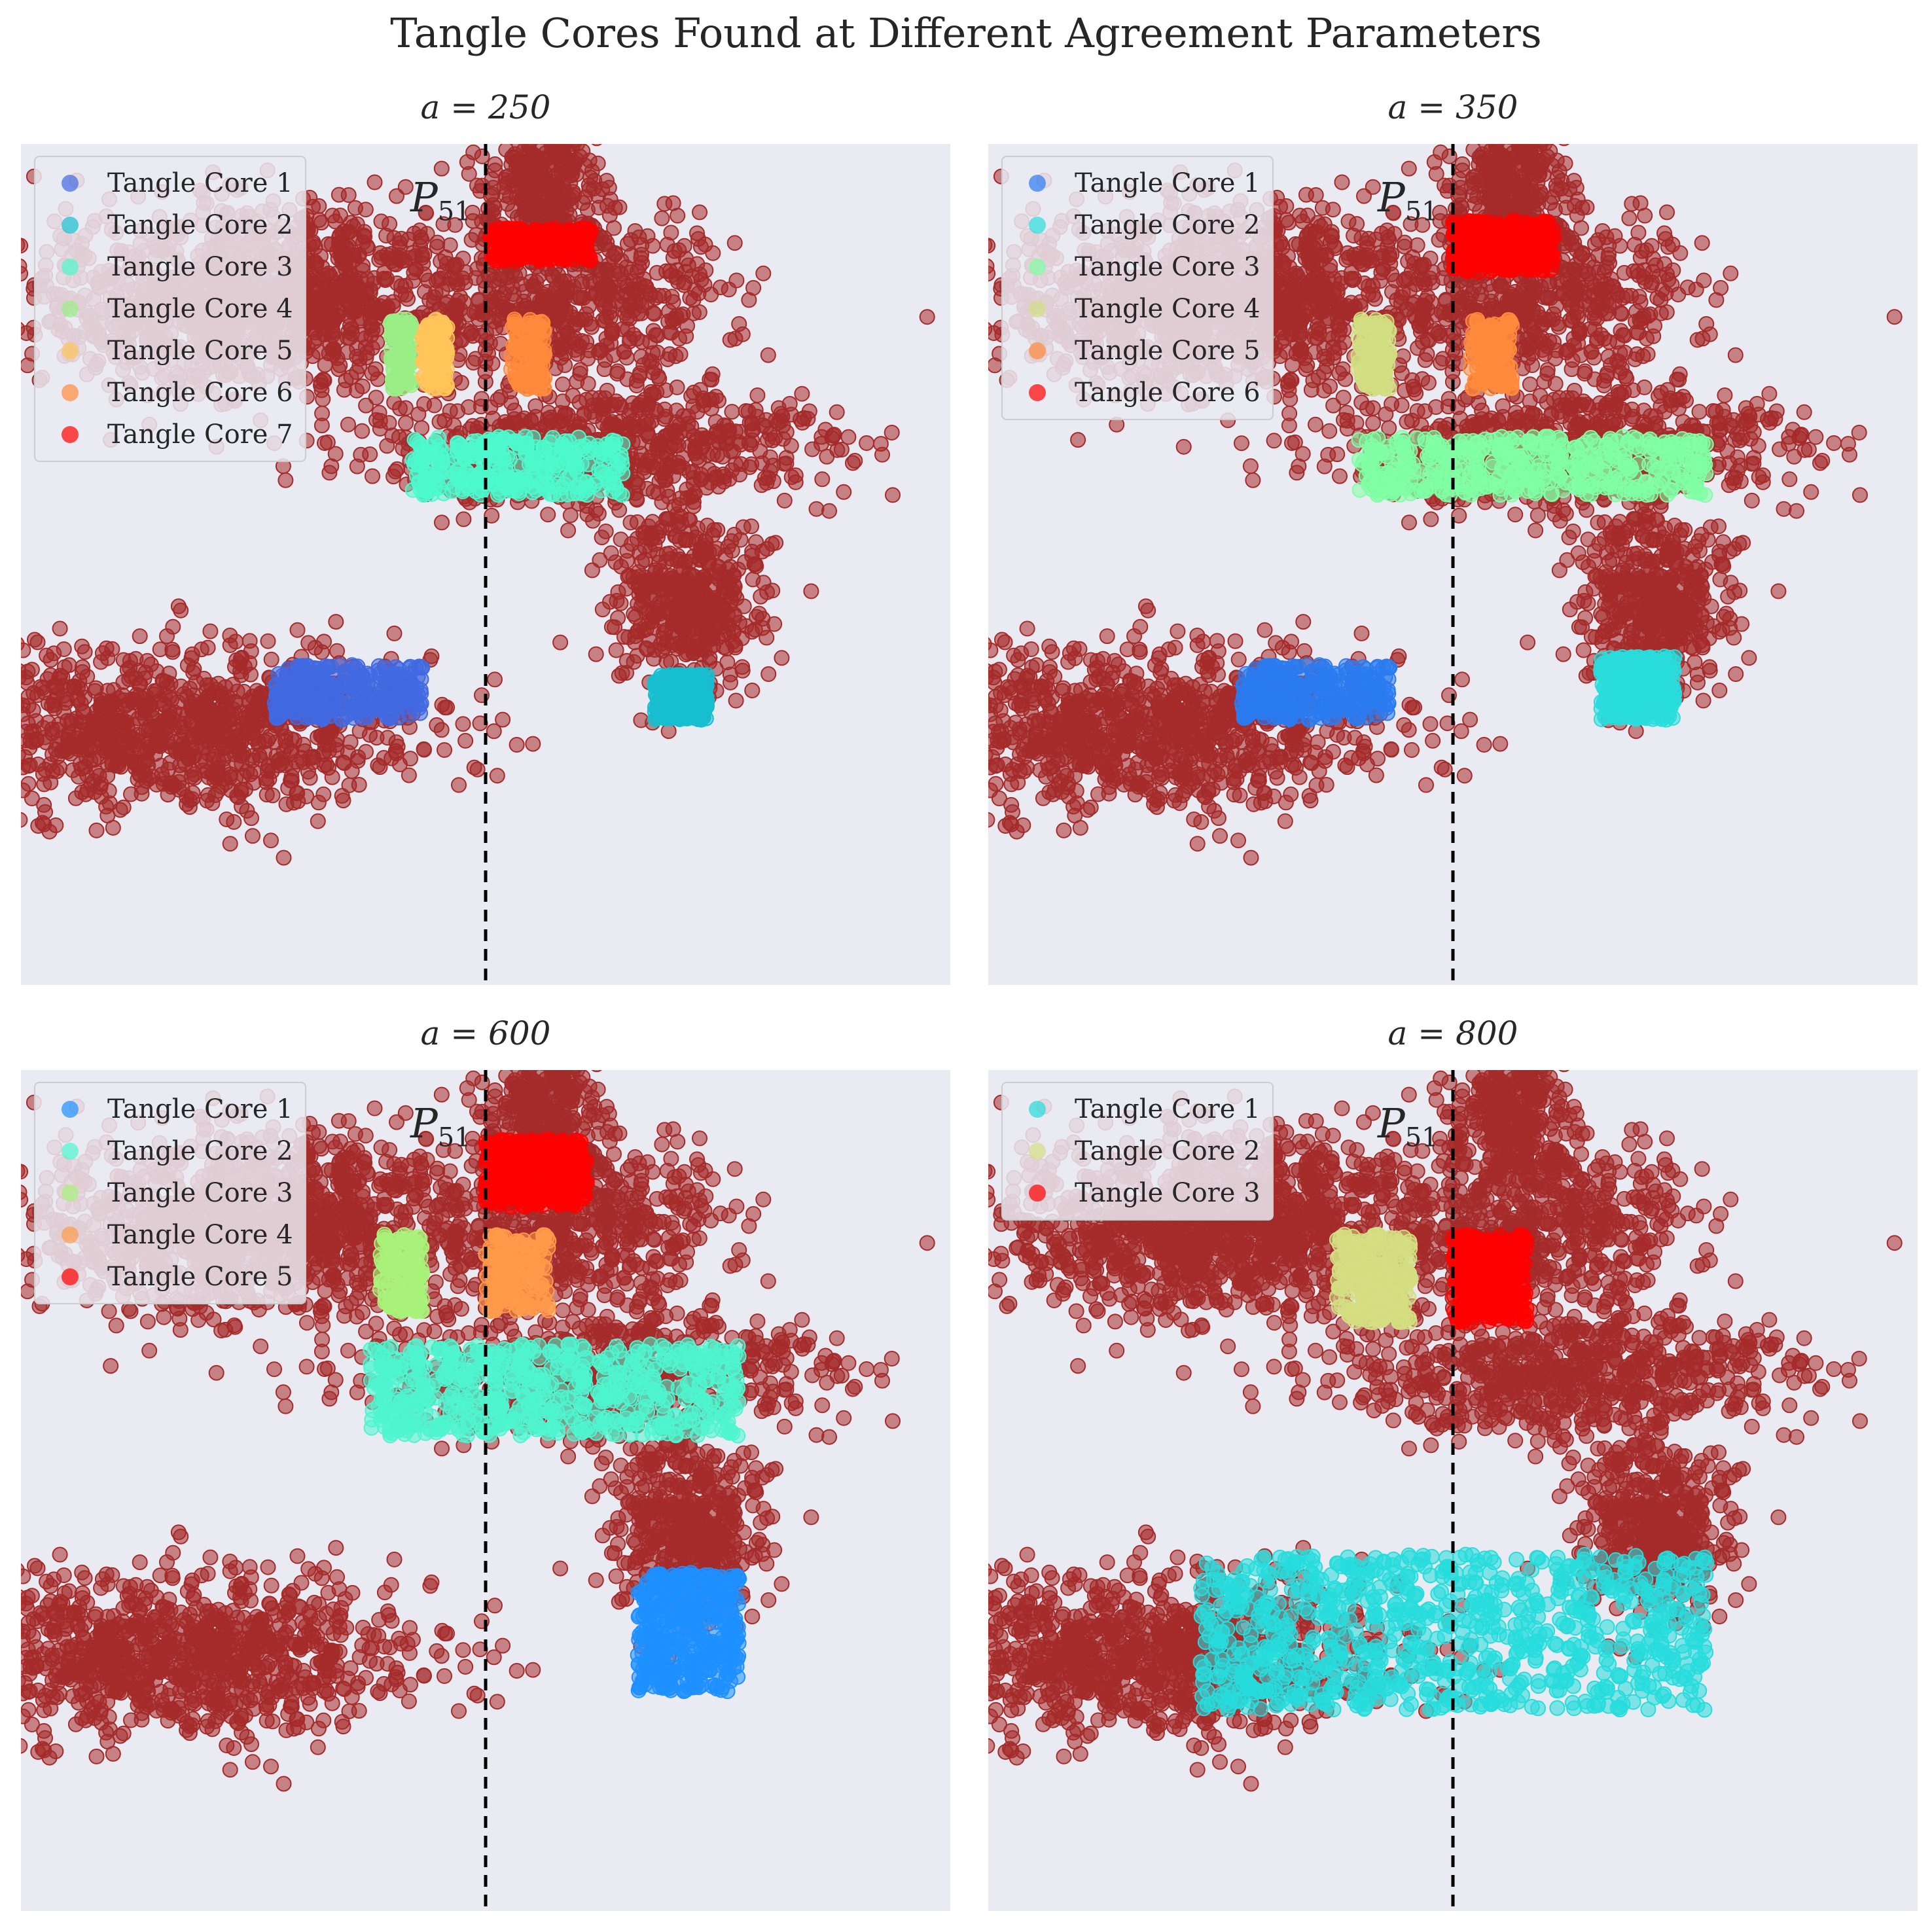 This screenshot has height=1928, width=1932. I want to click on tangle-core-1-points, so click(348, 692).